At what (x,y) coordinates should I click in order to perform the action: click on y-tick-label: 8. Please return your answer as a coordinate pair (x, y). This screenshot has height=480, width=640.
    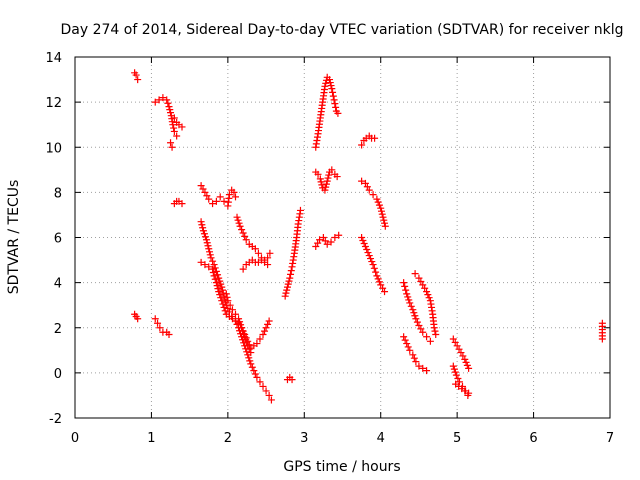
    Looking at the image, I should click on (58, 193).